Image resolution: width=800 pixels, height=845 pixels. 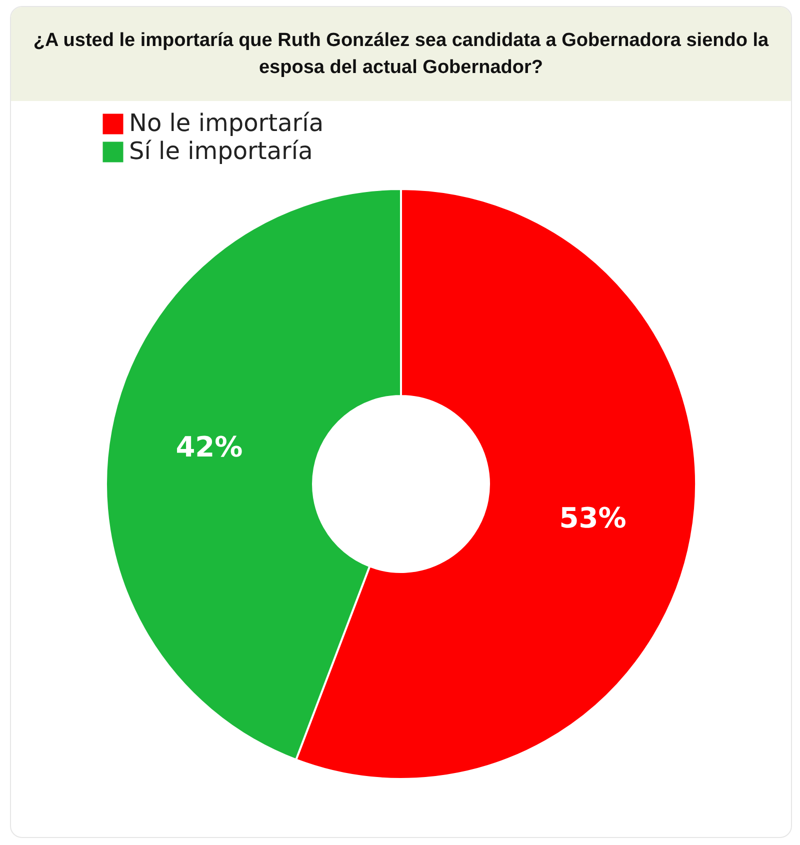 What do you see at coordinates (226, 123) in the screenshot?
I see `legend-label: No le importaría` at bounding box center [226, 123].